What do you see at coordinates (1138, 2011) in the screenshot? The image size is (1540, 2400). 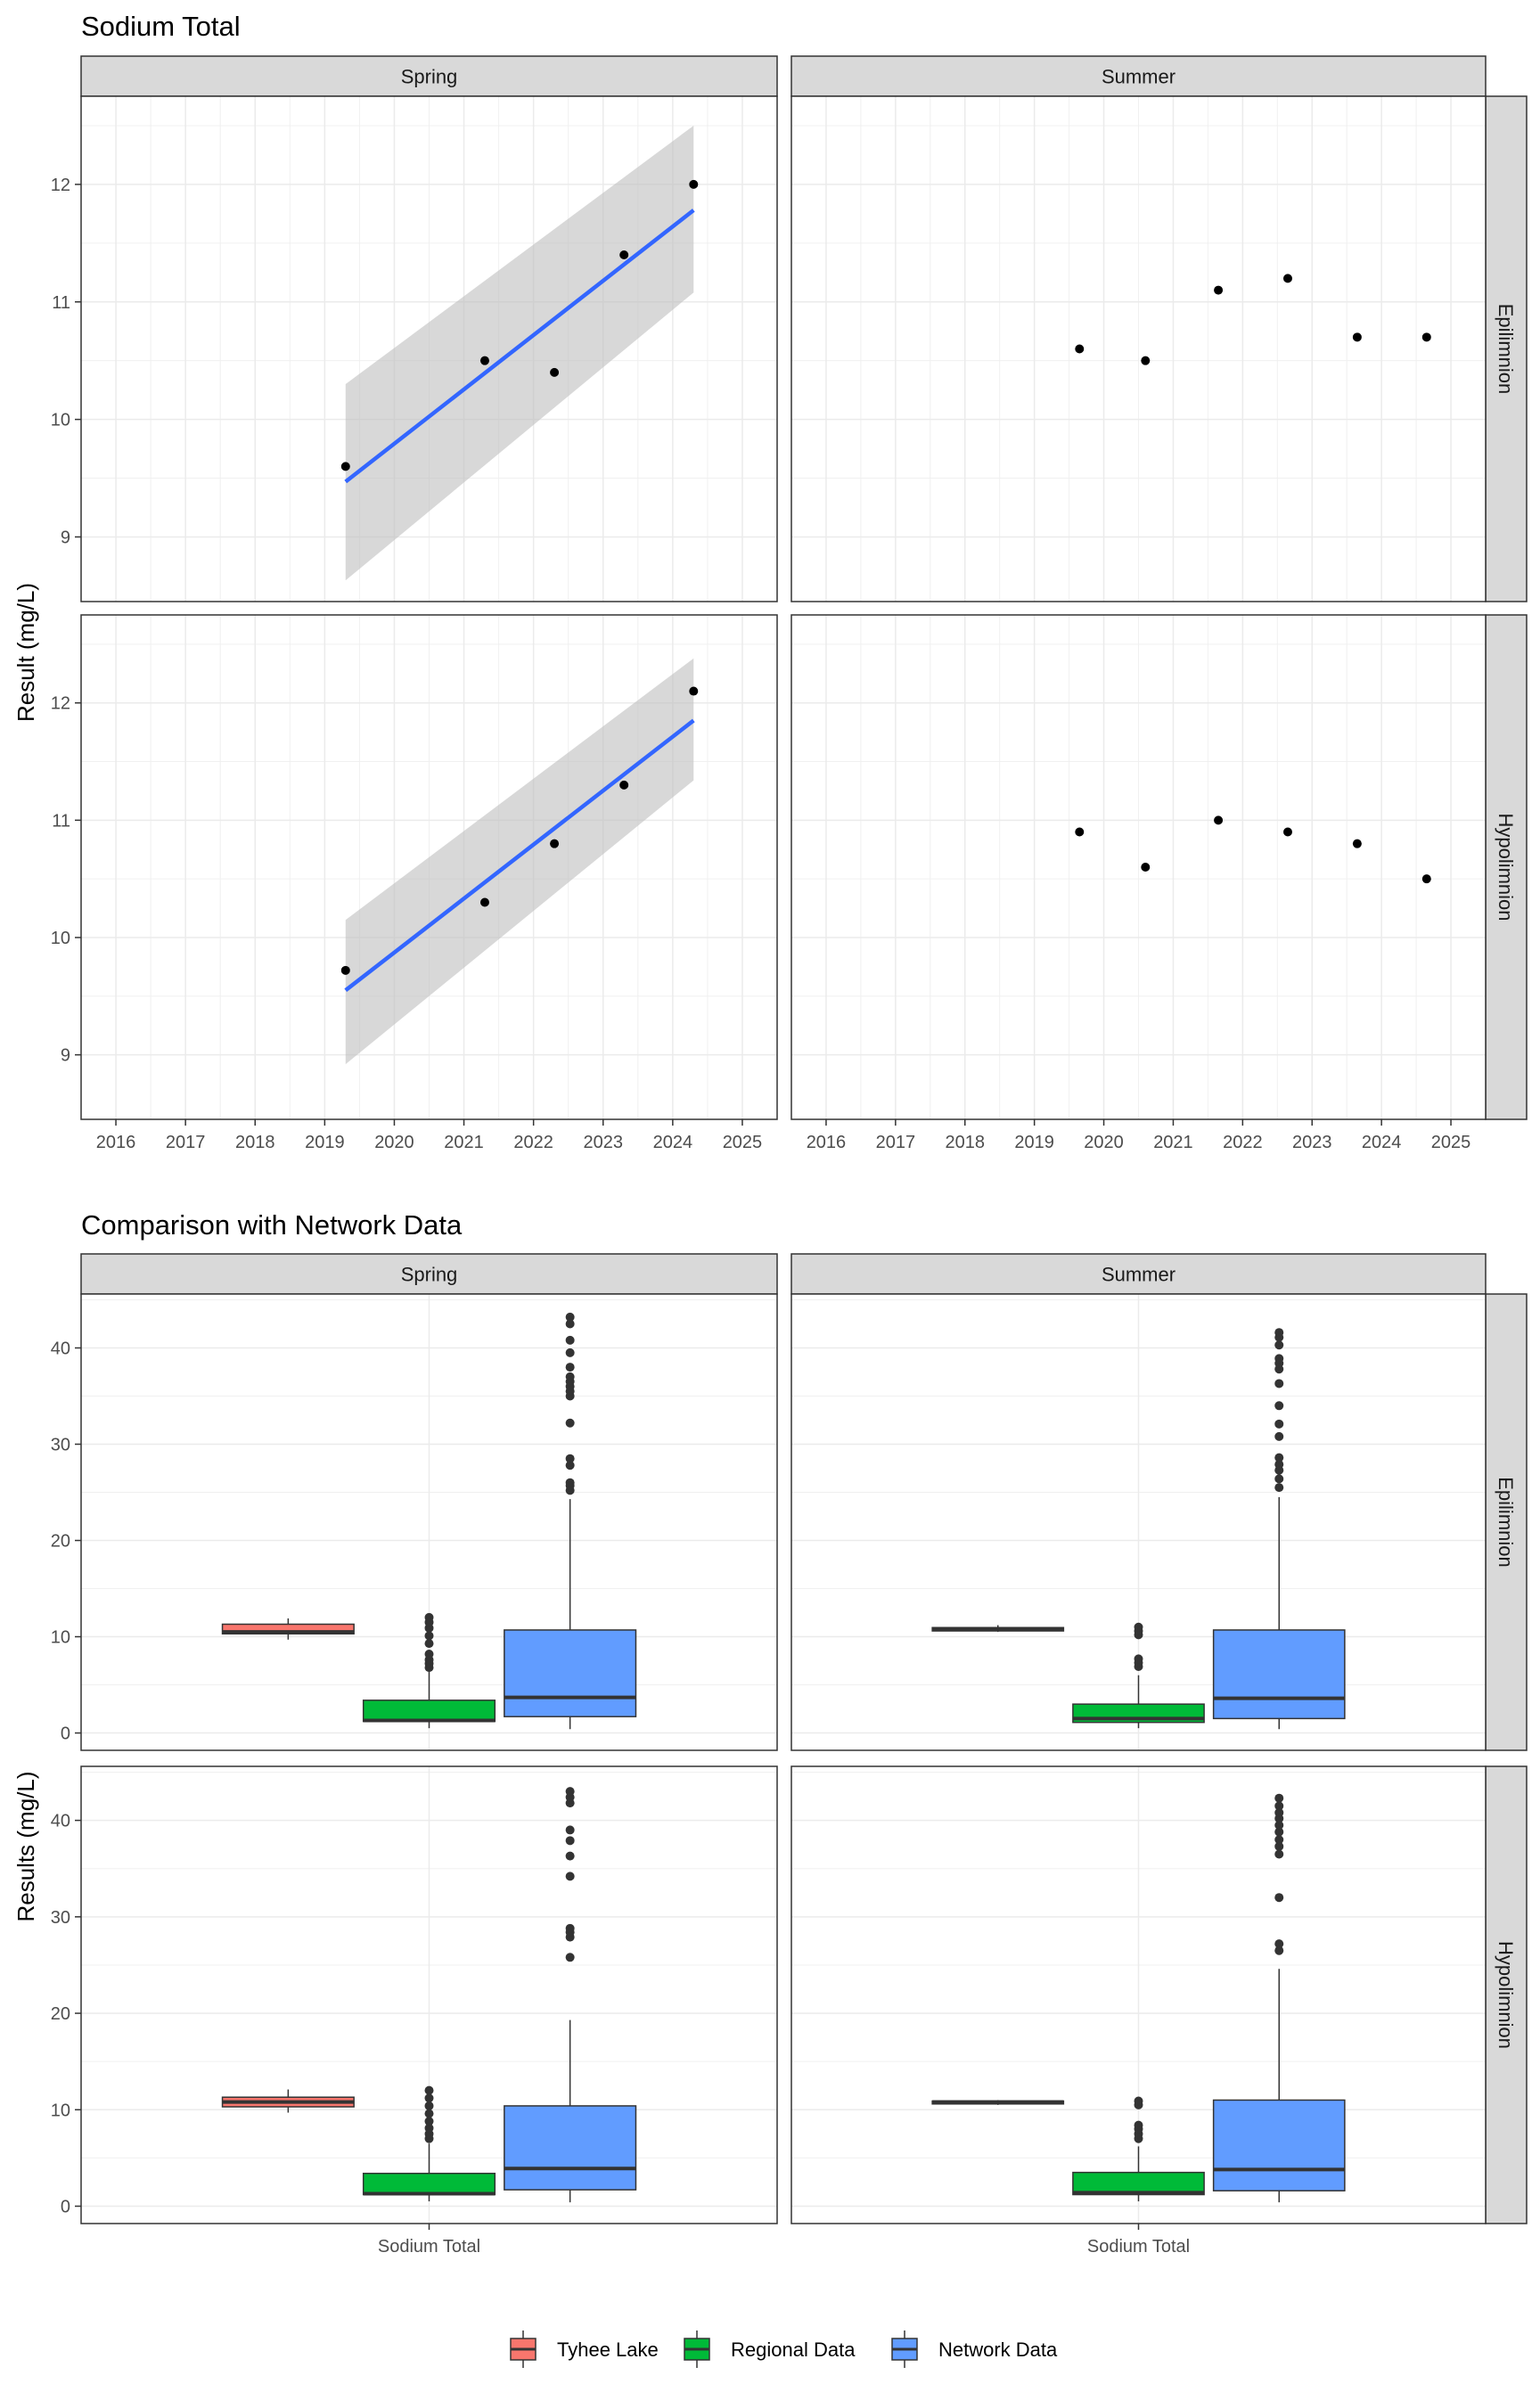 I see `panel-box-summer-hypolimnion: Sodium Total` at bounding box center [1138, 2011].